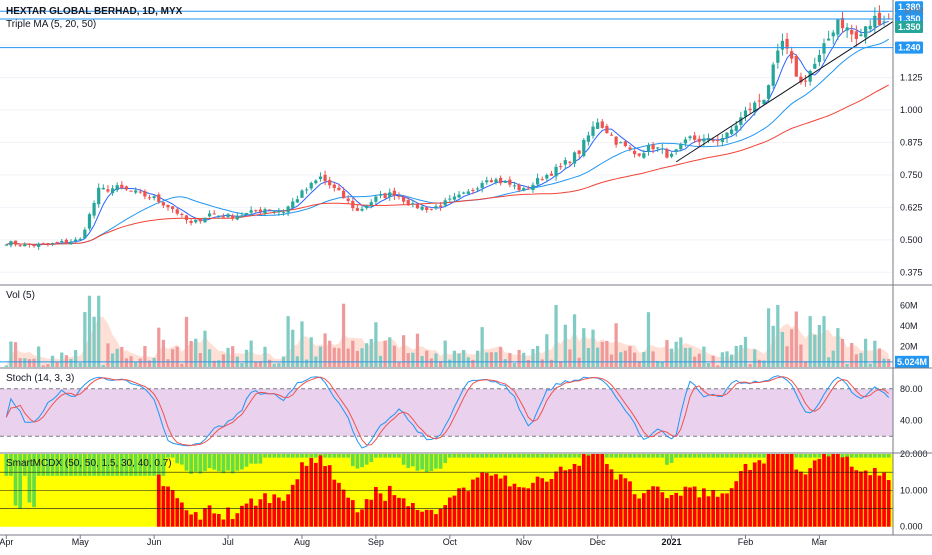 The height and width of the screenshot is (555, 932). Describe the element at coordinates (446, 331) in the screenshot. I see `volume-pane` at that location.